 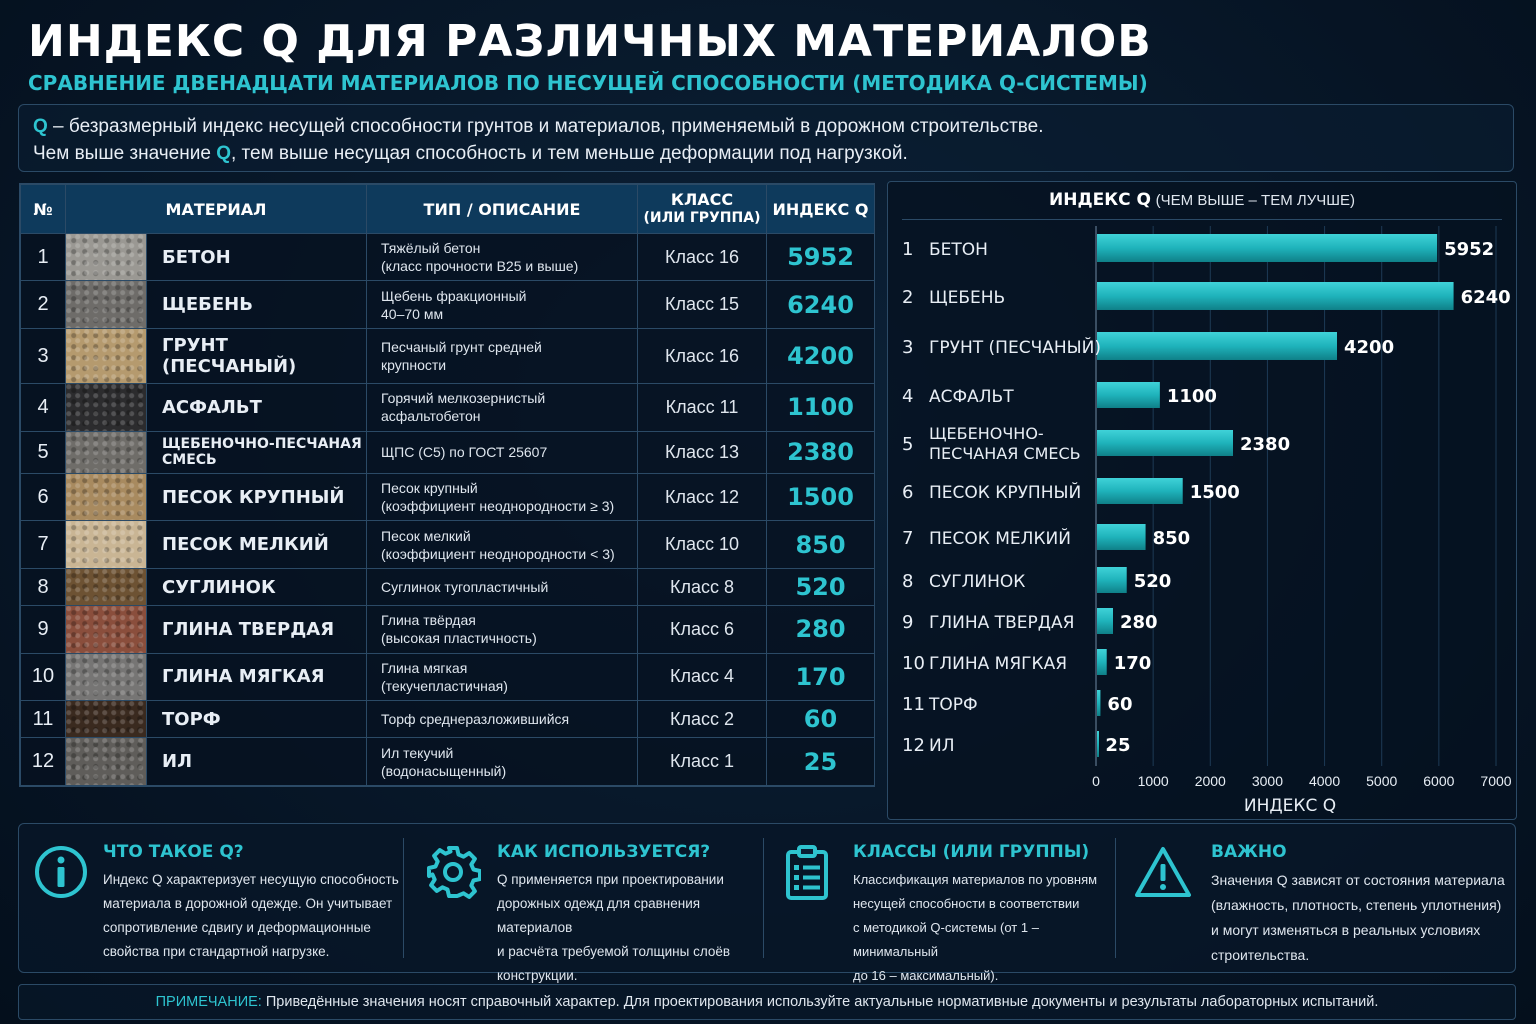 What do you see at coordinates (475, 719) in the screenshot?
I see `description-line: Торф среднеразложившийся` at bounding box center [475, 719].